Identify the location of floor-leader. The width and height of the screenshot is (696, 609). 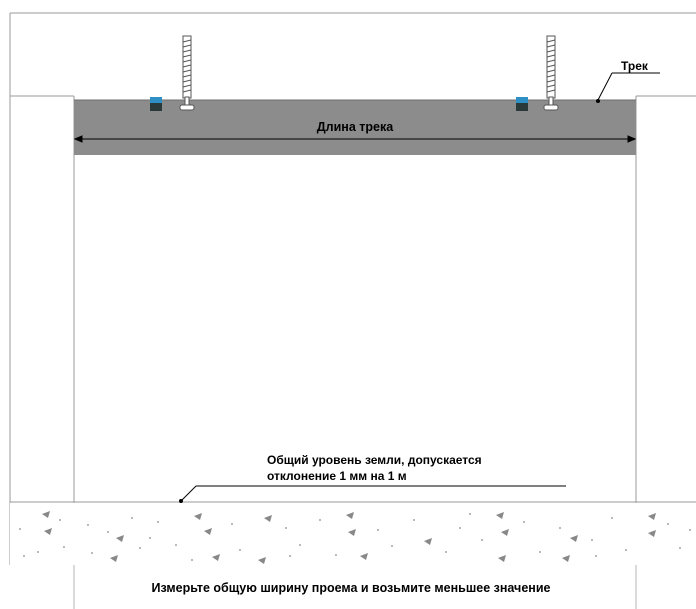
(372, 494).